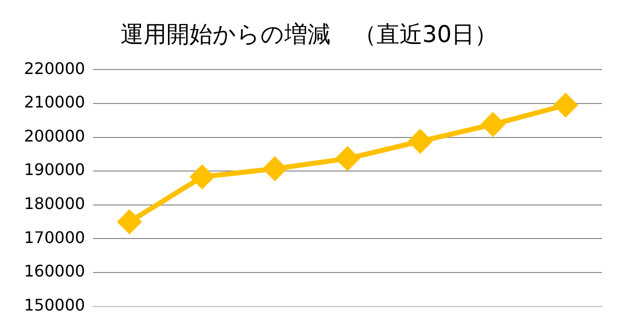 The height and width of the screenshot is (332, 628). Describe the element at coordinates (55, 204) in the screenshot. I see `y-tick-label: 180000` at that location.